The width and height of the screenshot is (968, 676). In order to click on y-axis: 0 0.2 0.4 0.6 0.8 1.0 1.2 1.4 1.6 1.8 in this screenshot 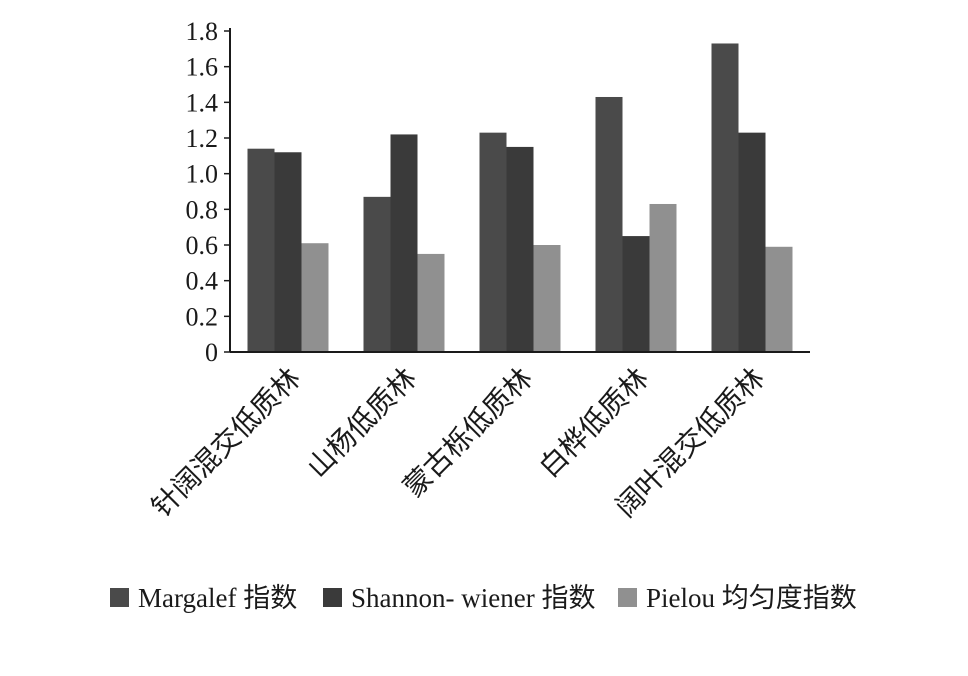, I will do `click(208, 192)`.